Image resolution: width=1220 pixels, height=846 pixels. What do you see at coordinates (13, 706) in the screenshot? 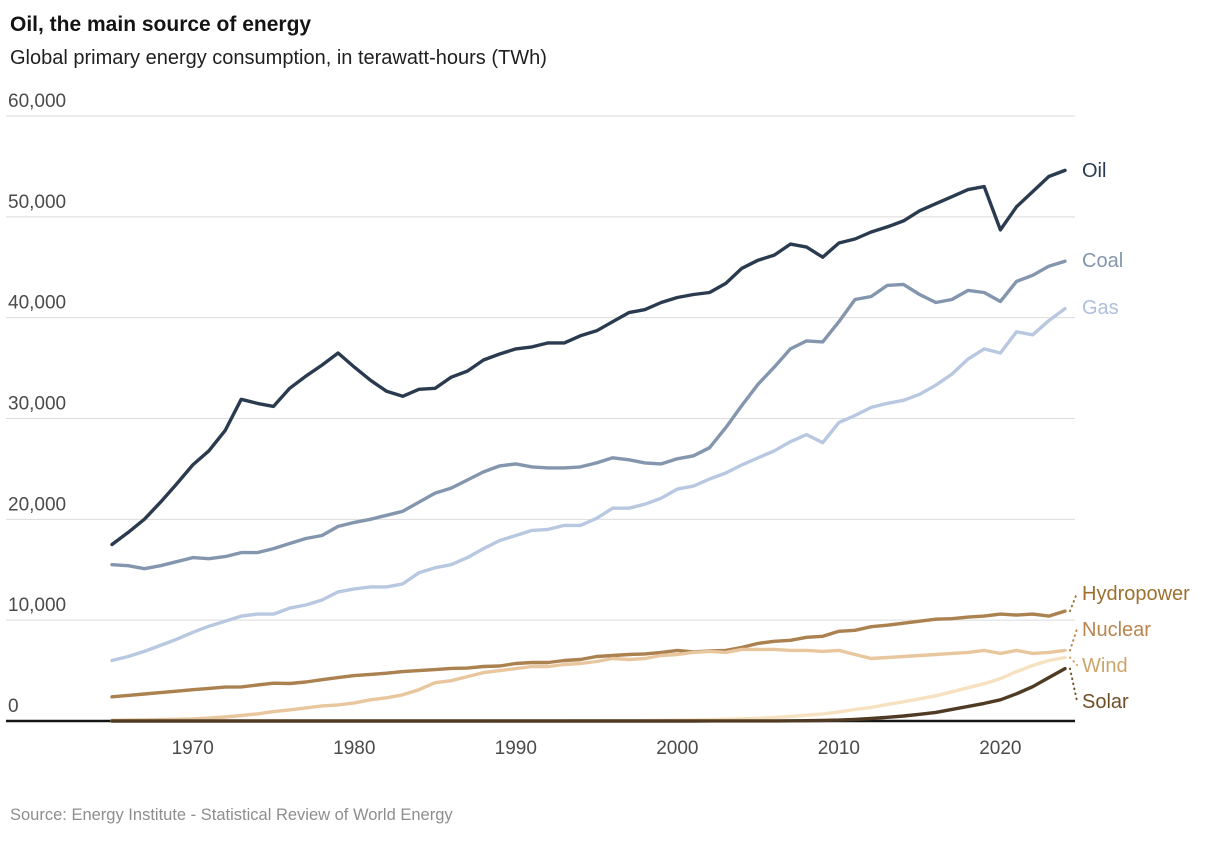
I see `y-axis-tick-label: 0` at bounding box center [13, 706].